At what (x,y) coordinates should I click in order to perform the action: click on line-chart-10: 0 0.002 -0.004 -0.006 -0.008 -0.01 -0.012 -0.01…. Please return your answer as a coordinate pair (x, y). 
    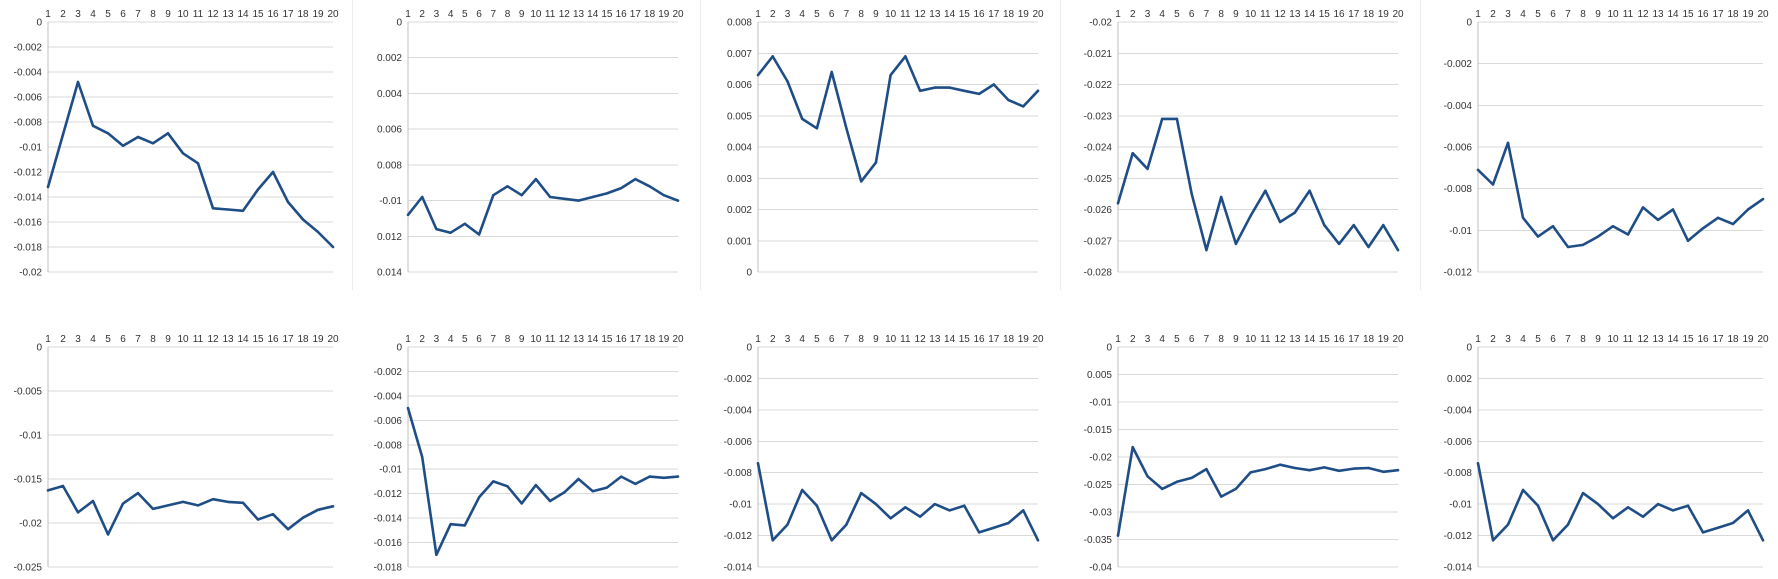
    Looking at the image, I should click on (1602, 450).